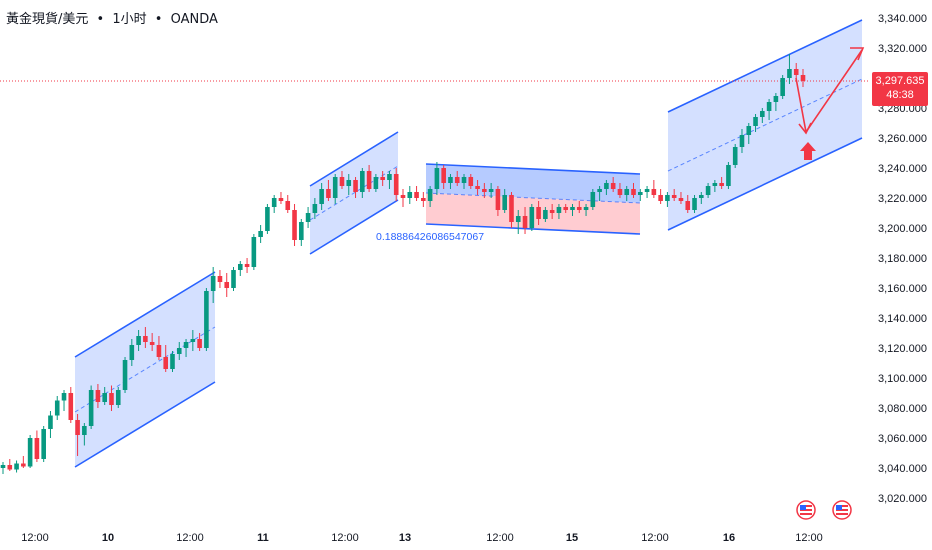 The width and height of the screenshot is (932, 550). What do you see at coordinates (902, 469) in the screenshot?
I see `price-tick-label: 3,040.000` at bounding box center [902, 469].